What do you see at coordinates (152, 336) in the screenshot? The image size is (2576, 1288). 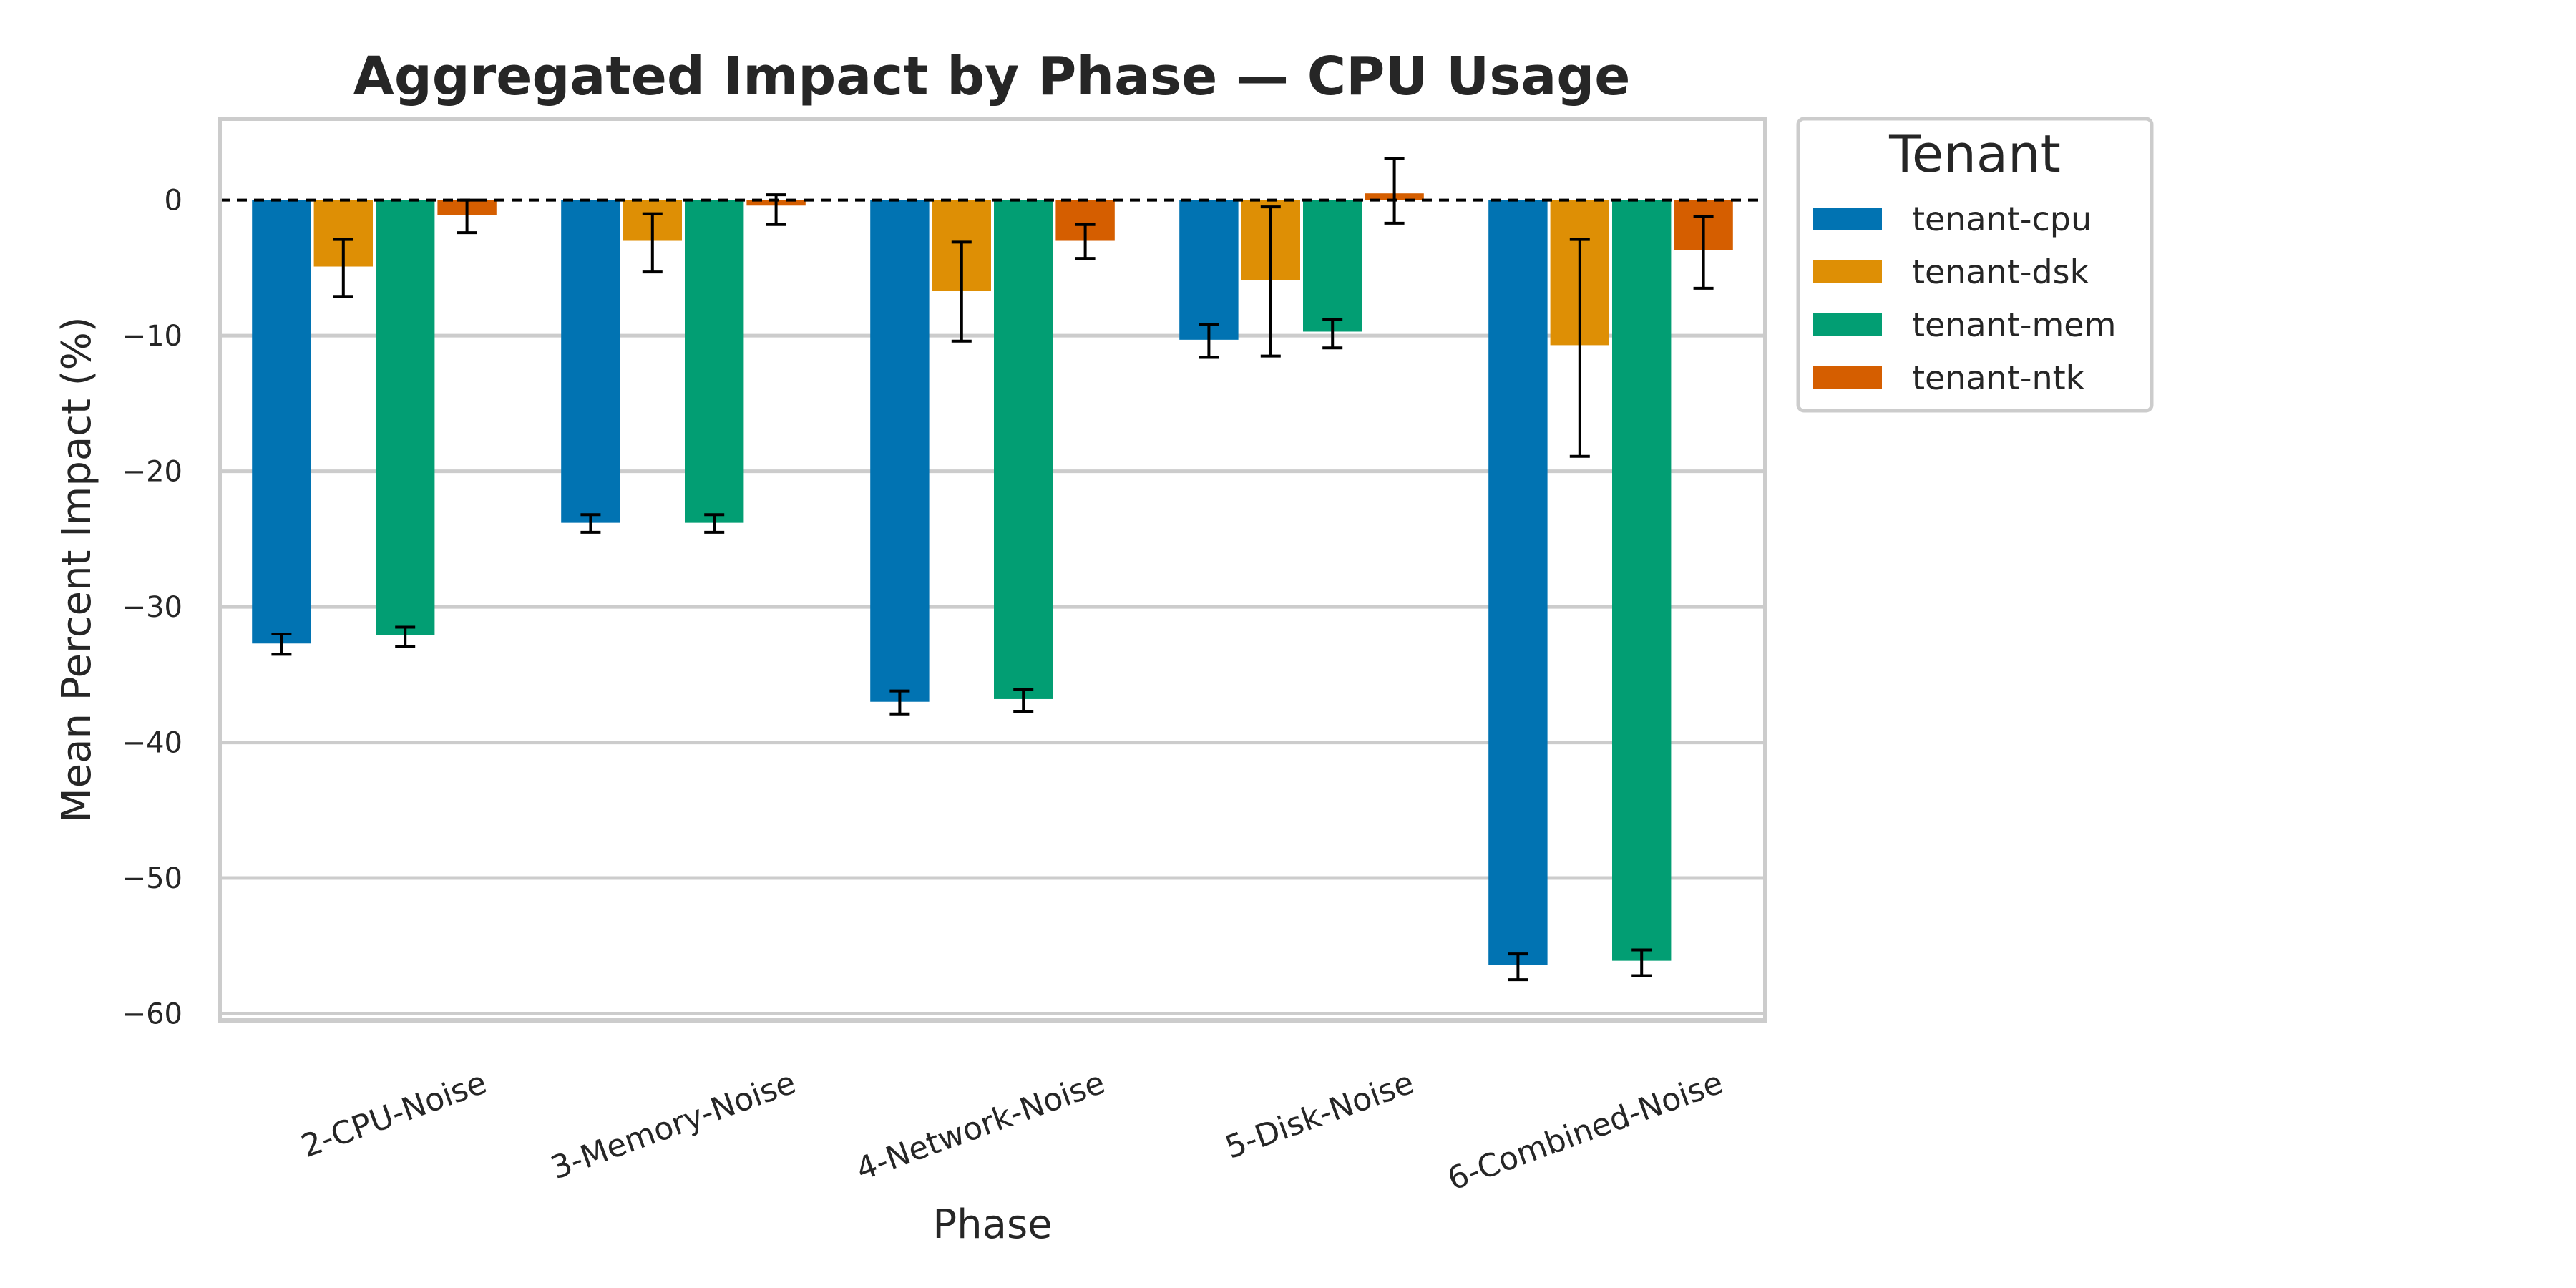 I see `y-tick-label: −10` at bounding box center [152, 336].